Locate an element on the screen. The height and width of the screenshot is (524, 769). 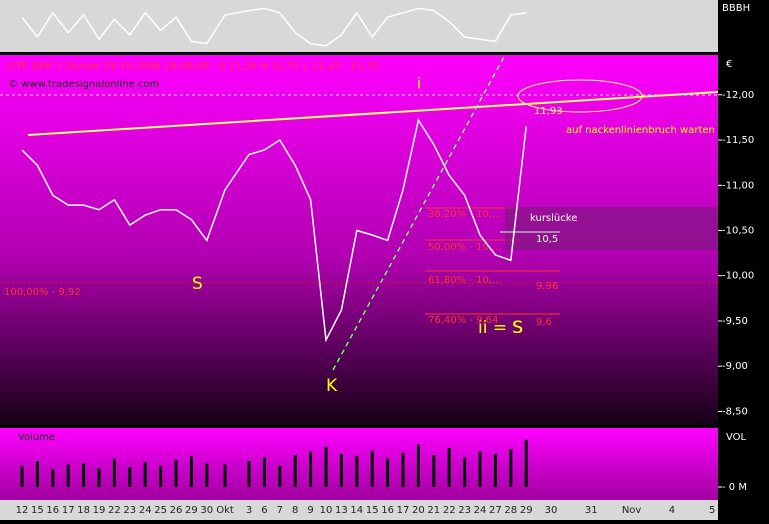
y-tick-label: -9,50 is located at coordinates (735, 321).